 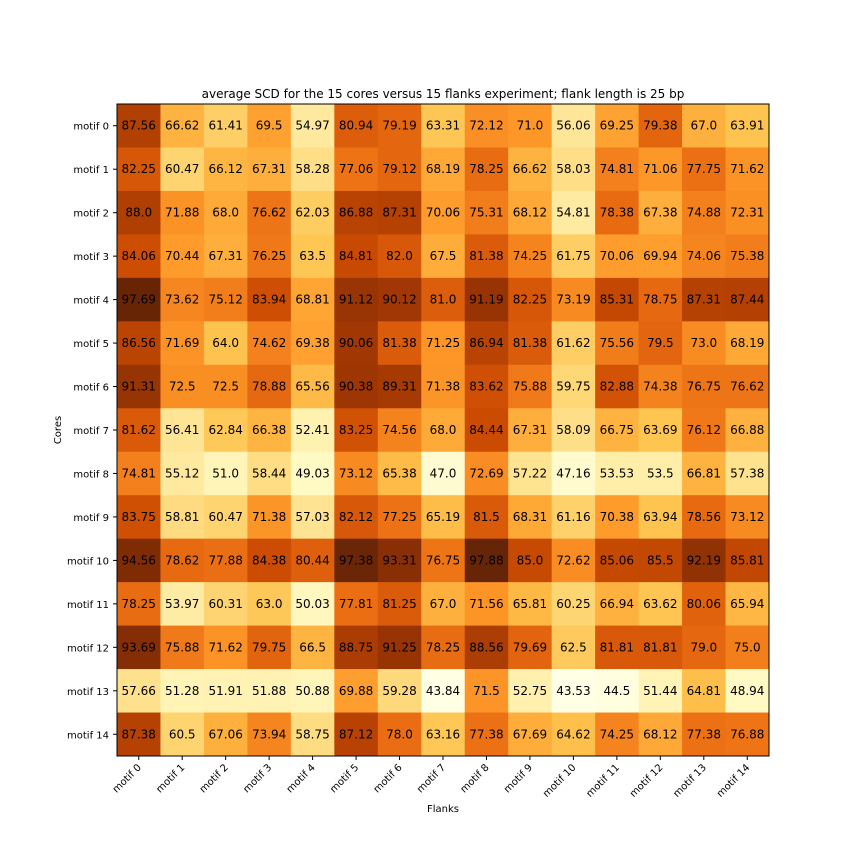 What do you see at coordinates (617, 213) in the screenshot?
I see `cell-value-label: 78.38` at bounding box center [617, 213].